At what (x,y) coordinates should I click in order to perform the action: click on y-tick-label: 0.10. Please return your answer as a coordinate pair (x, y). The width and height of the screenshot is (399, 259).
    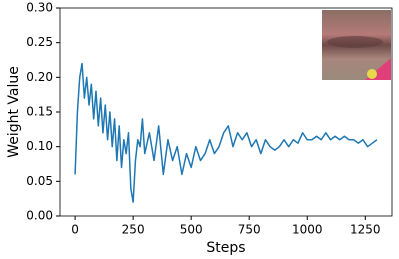
    Looking at the image, I should click on (39, 146).